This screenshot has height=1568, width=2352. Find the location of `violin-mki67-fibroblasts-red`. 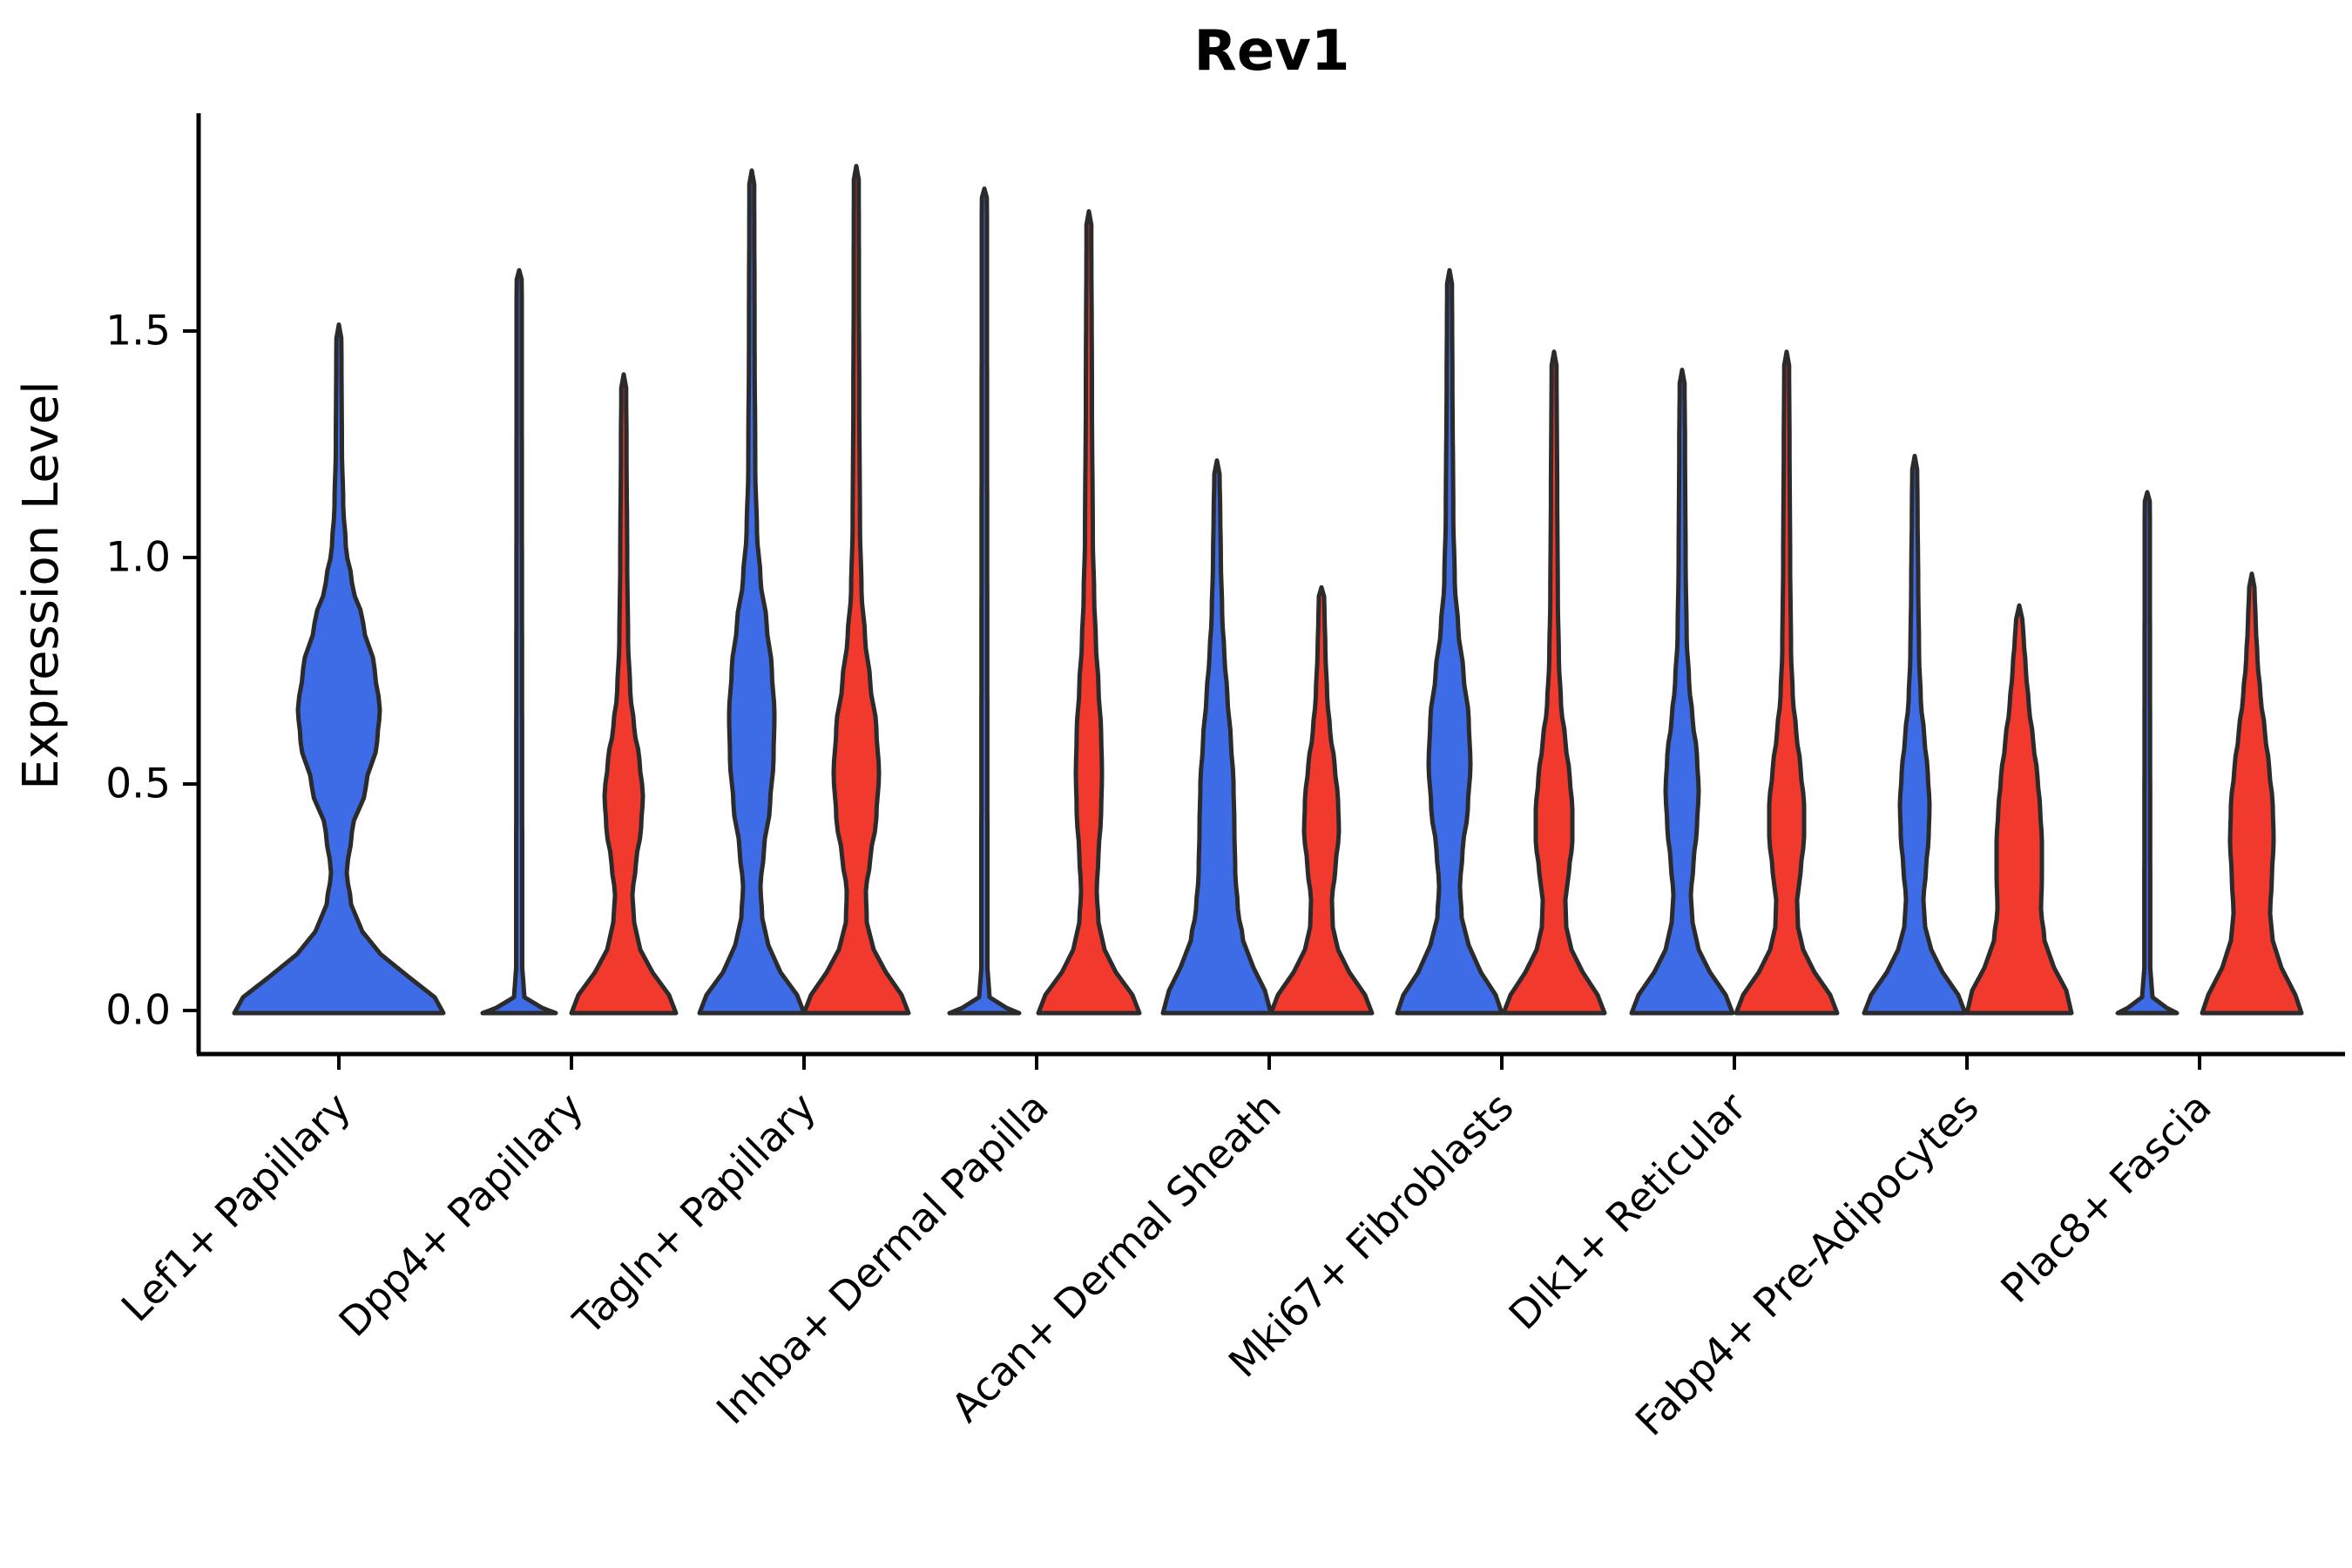

violin-mki67-fibroblasts-red is located at coordinates (1554, 682).